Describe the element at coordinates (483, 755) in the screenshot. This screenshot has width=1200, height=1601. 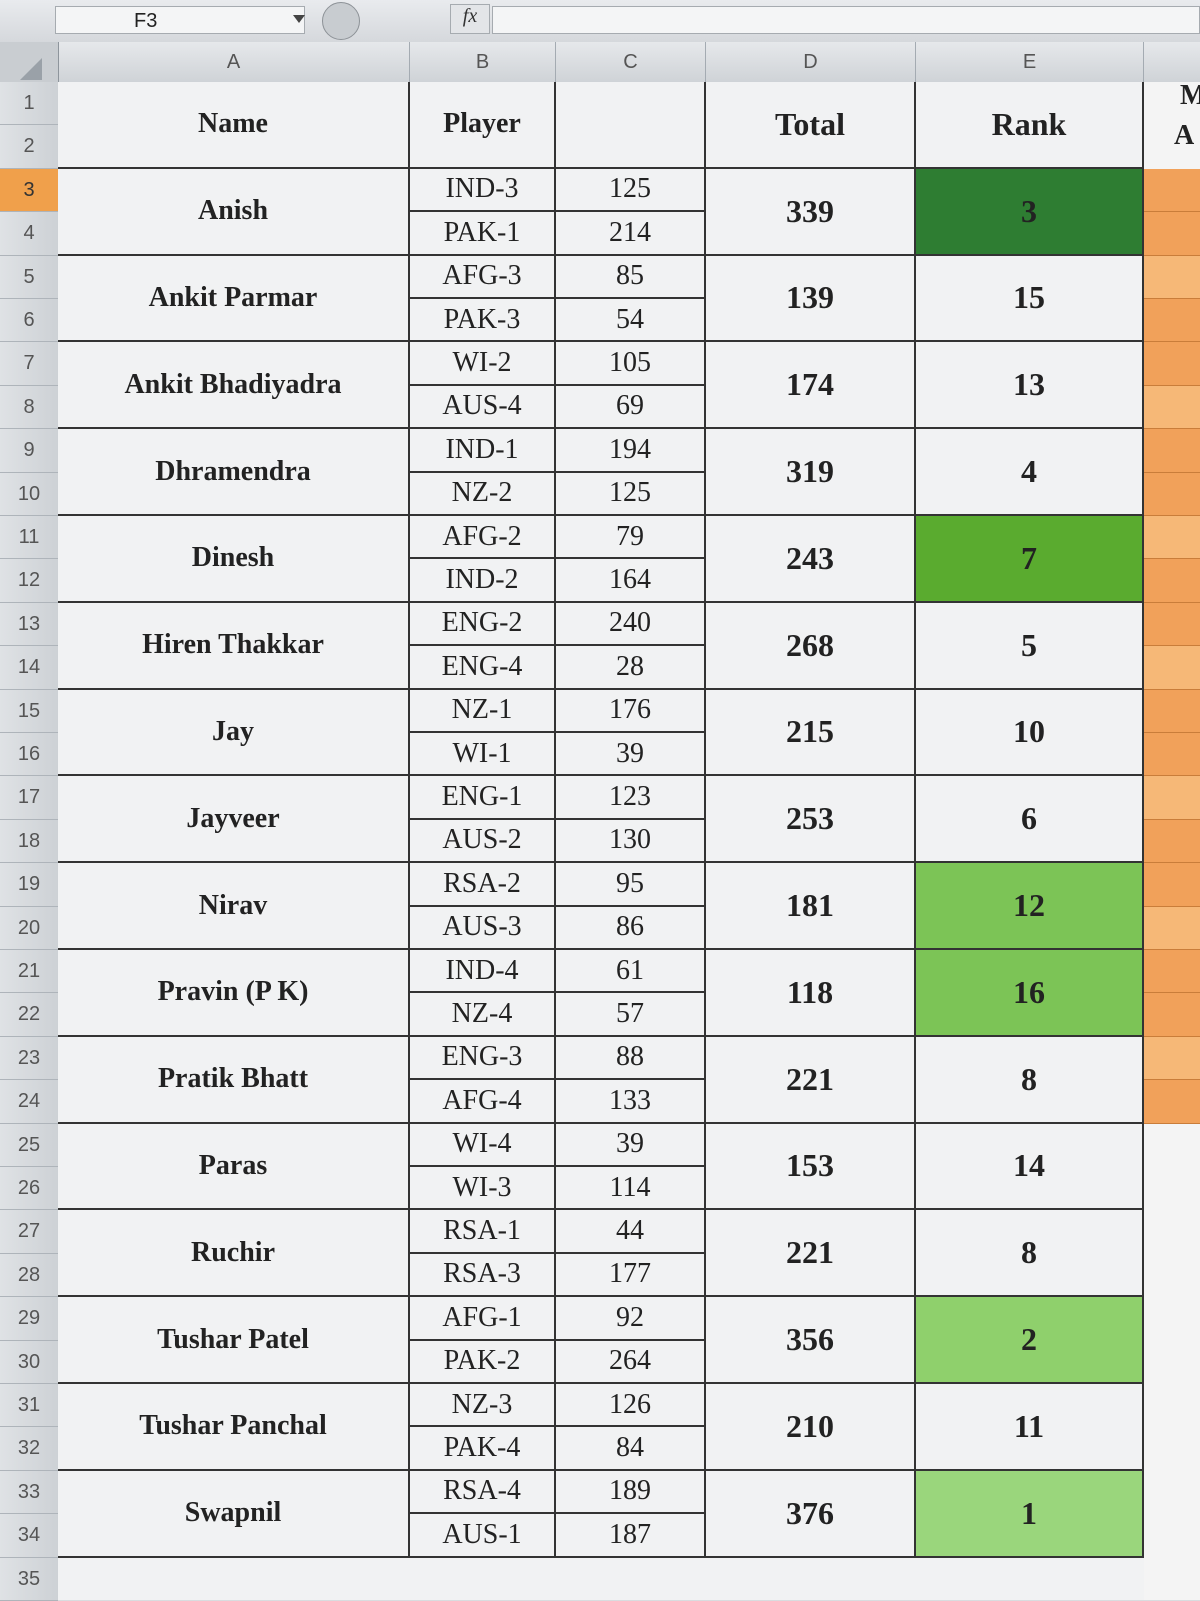
I see `player-cell: WI-1` at that location.